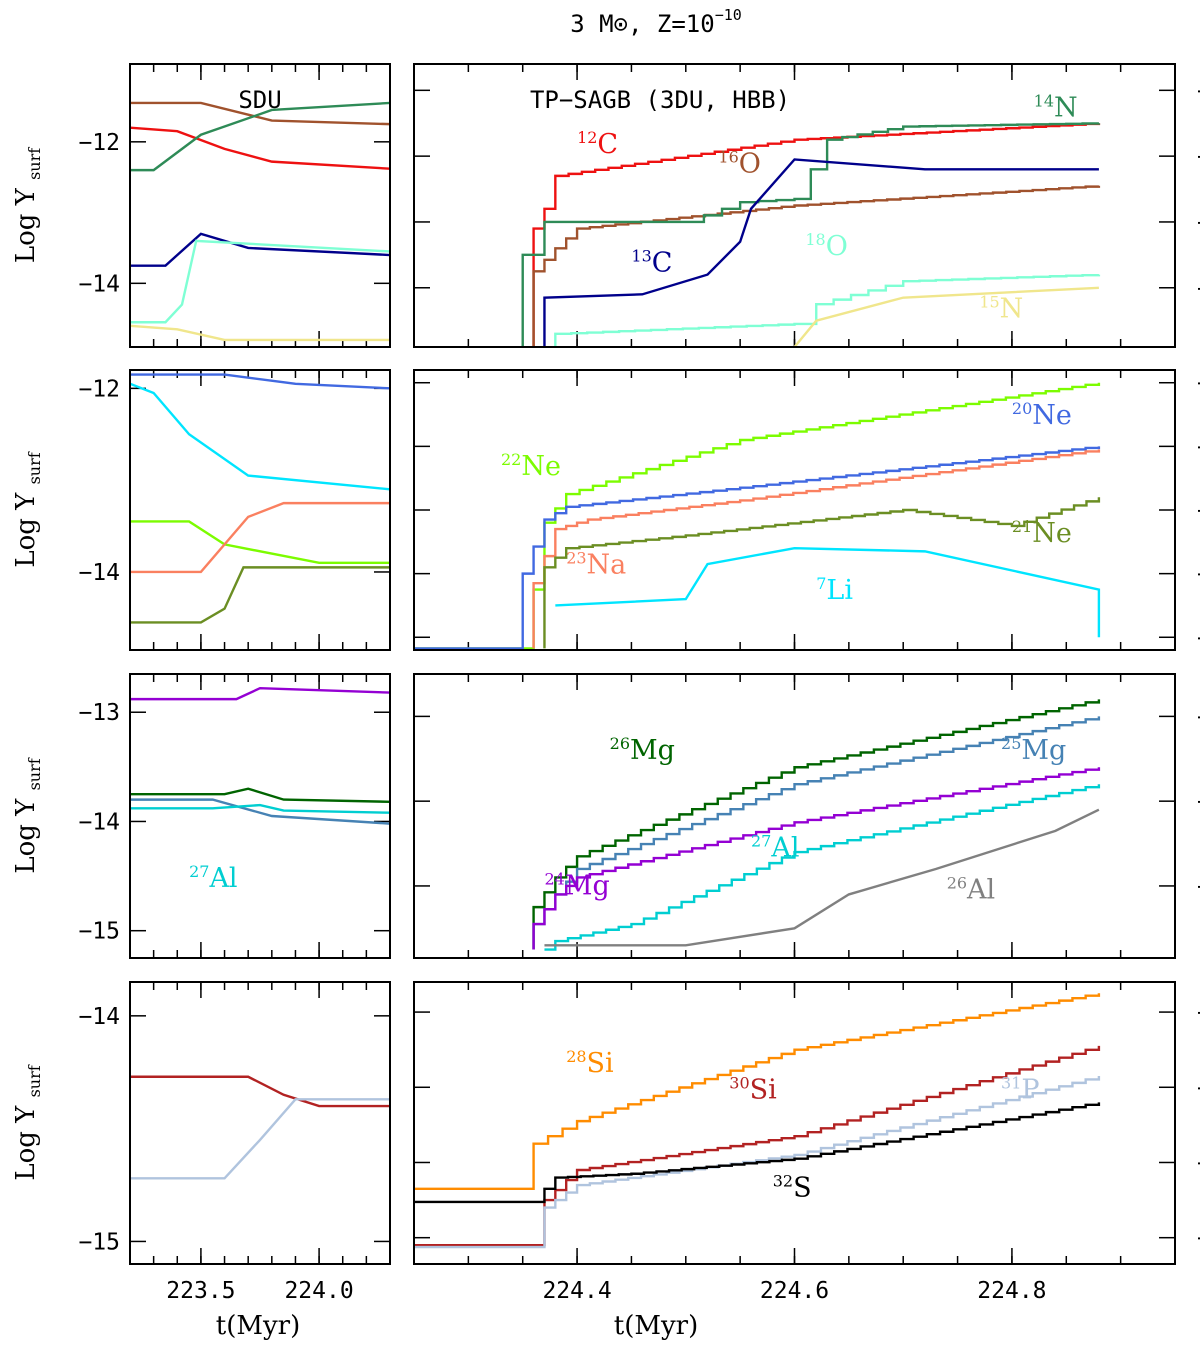  I want to click on series-right-18O, so click(827, 310).